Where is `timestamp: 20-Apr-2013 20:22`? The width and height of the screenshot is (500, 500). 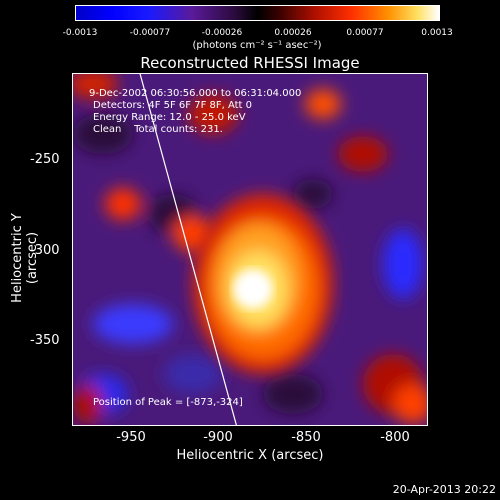
timestamp: 20-Apr-2013 20:22 is located at coordinates (444, 489).